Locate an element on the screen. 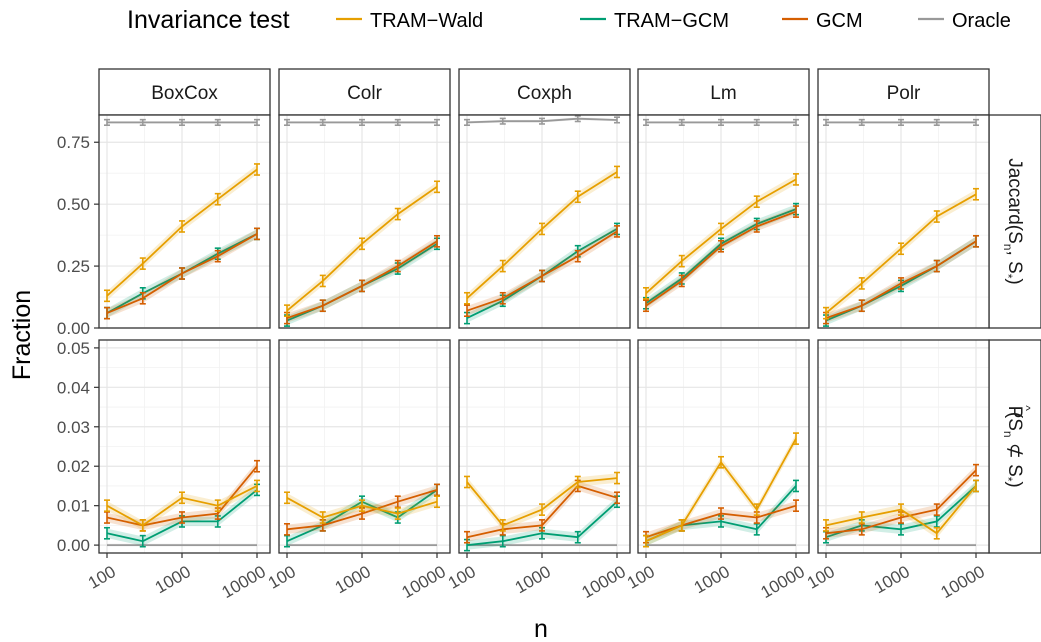  strip-label-colr: Colr is located at coordinates (365, 93).